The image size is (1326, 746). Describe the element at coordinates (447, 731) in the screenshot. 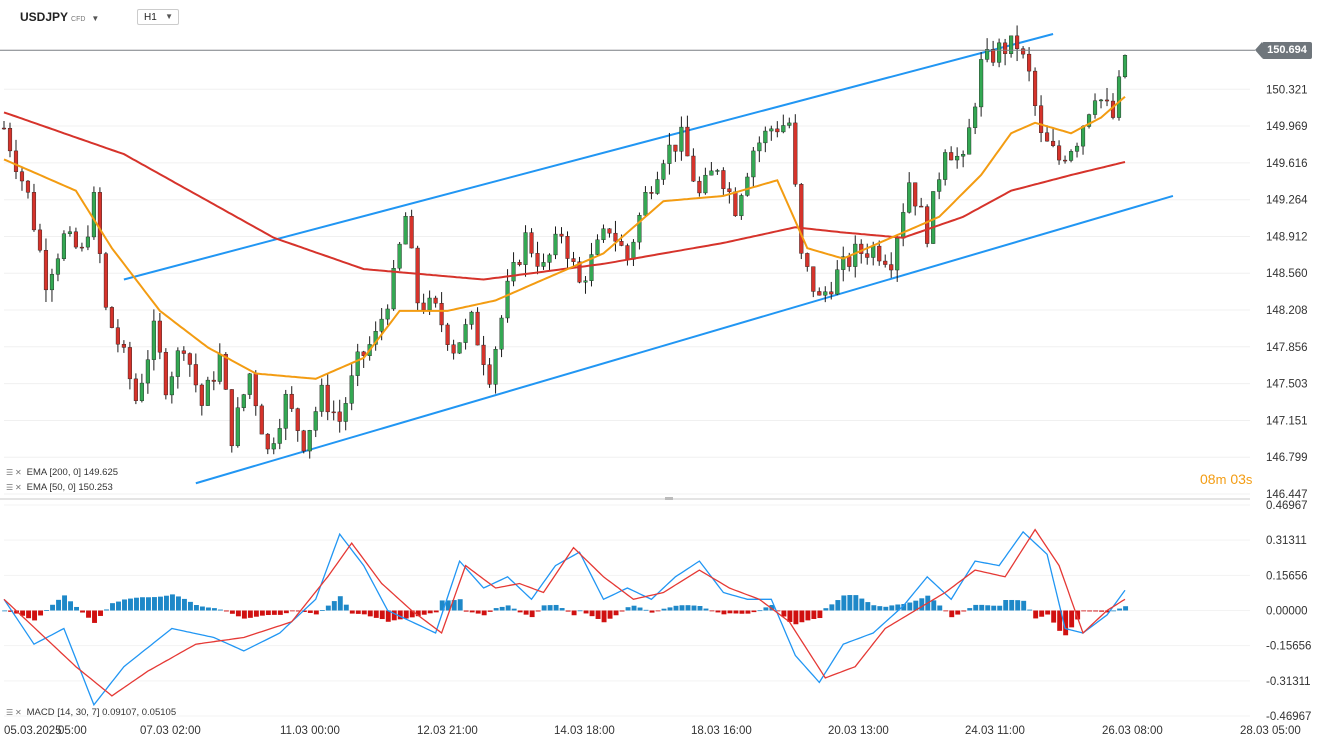

I see `time-tick-label: 12.03 21:00` at that location.